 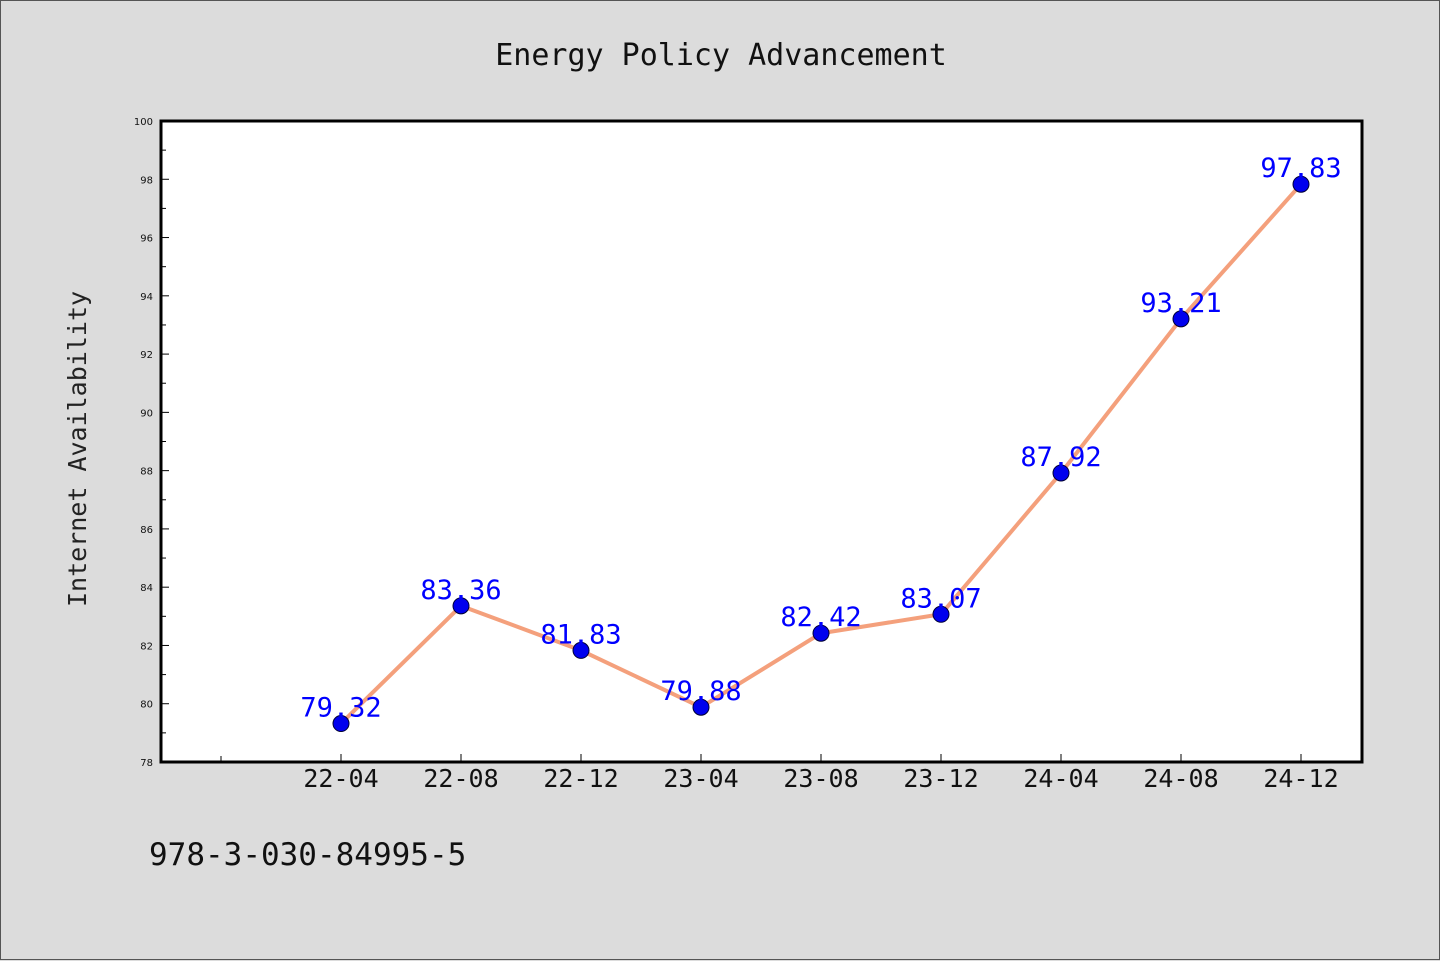 I want to click on y-tick-label: 92, so click(x=146, y=355).